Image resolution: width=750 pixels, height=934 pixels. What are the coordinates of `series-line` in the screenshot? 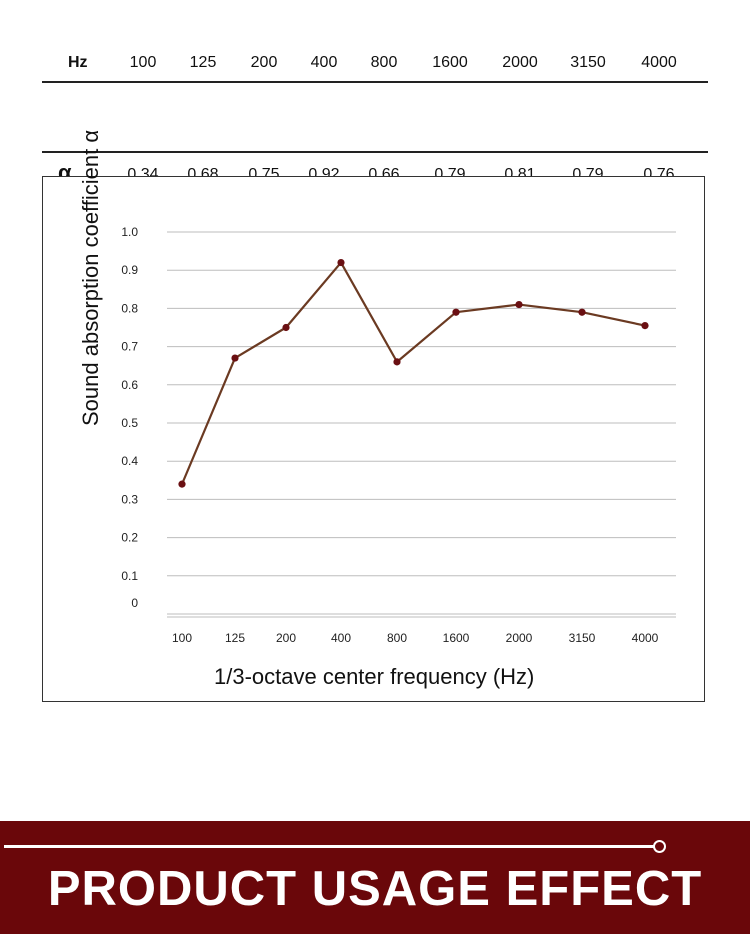 It's located at (413, 373).